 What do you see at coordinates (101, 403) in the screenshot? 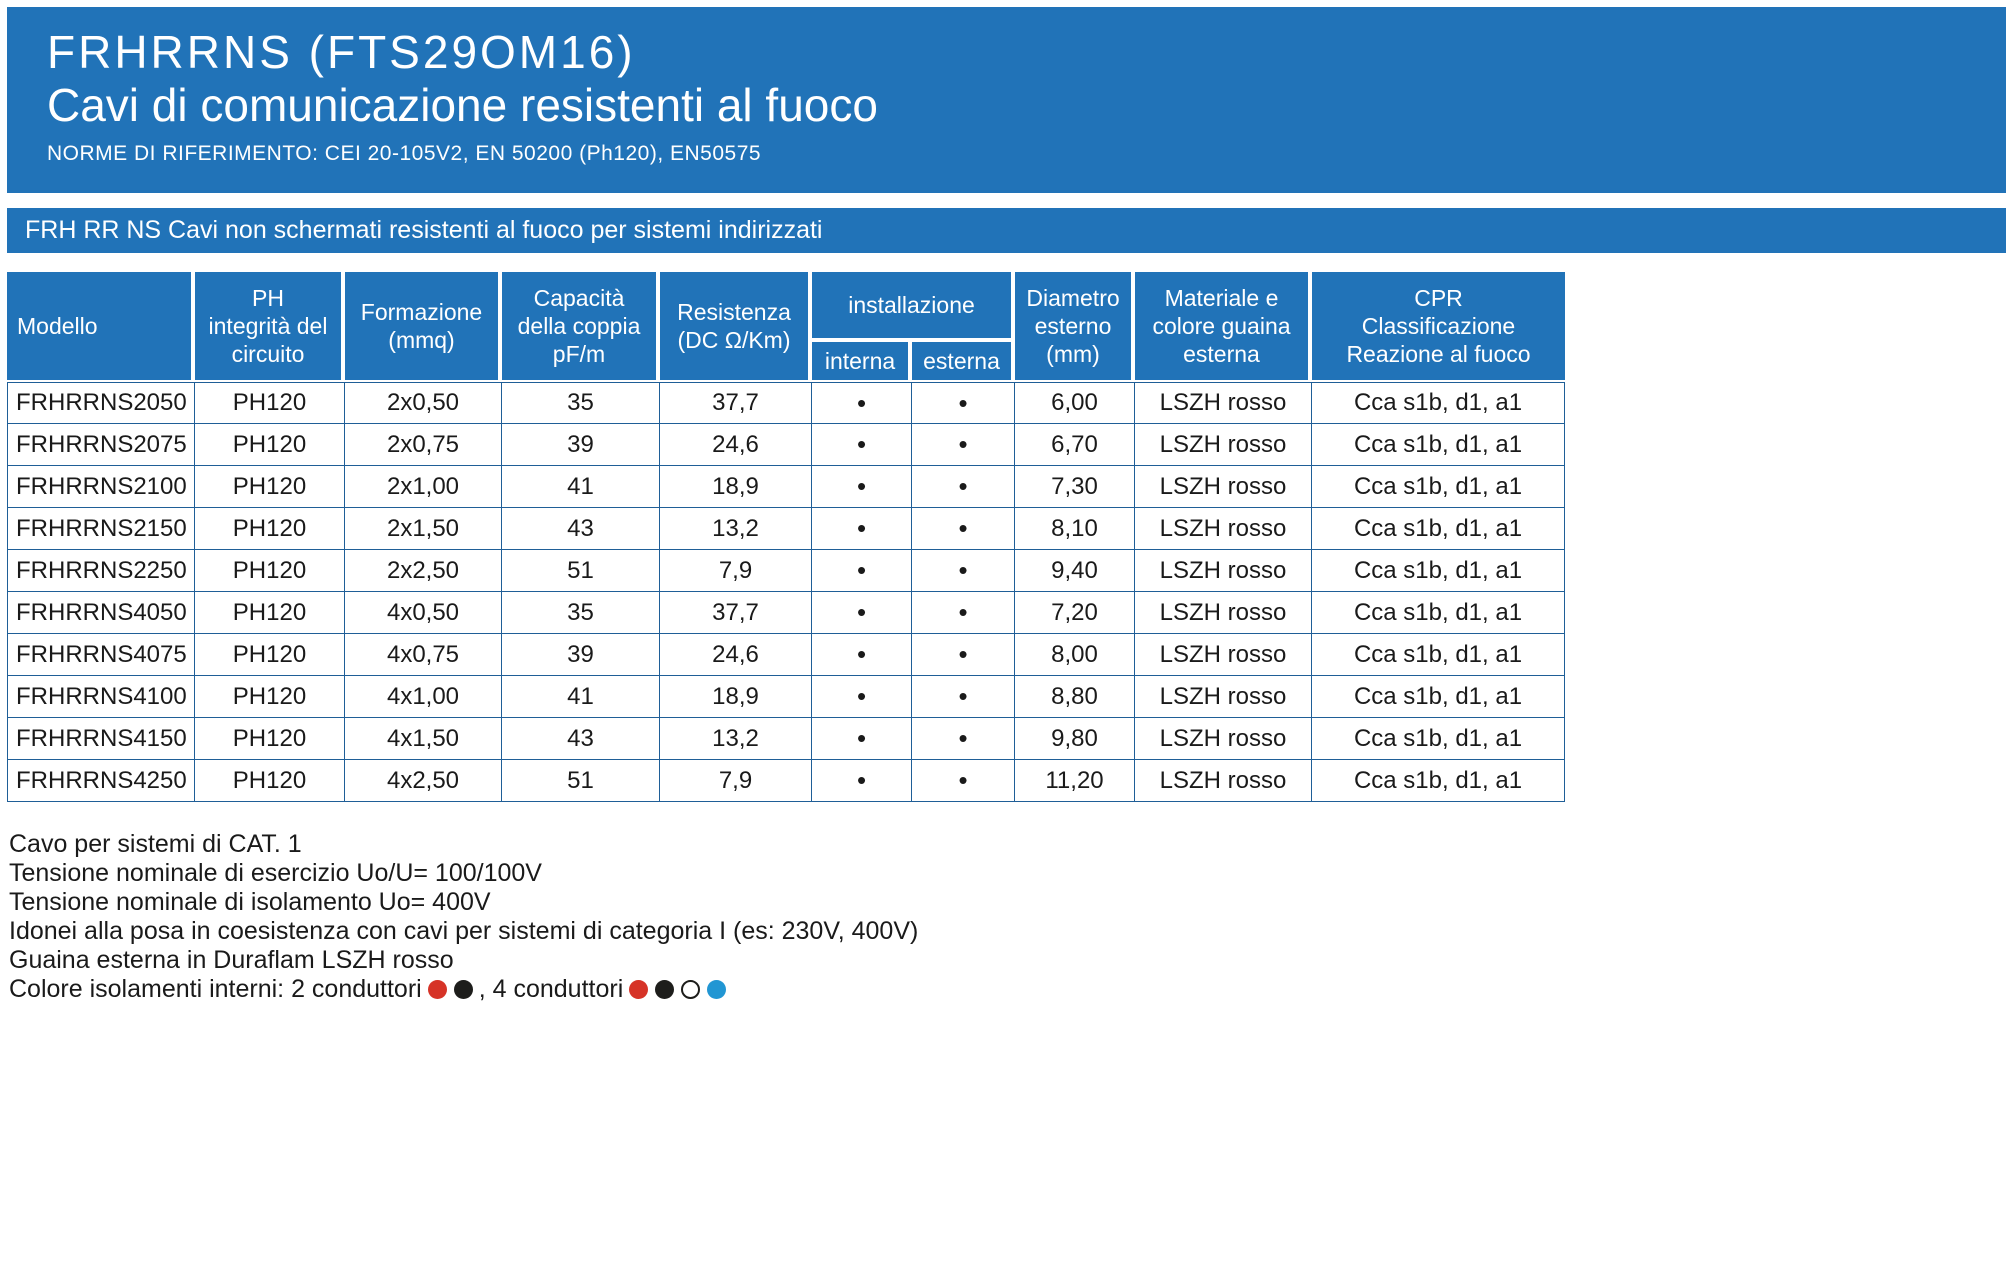
I see `cell-model: FRHRRNS2050` at bounding box center [101, 403].